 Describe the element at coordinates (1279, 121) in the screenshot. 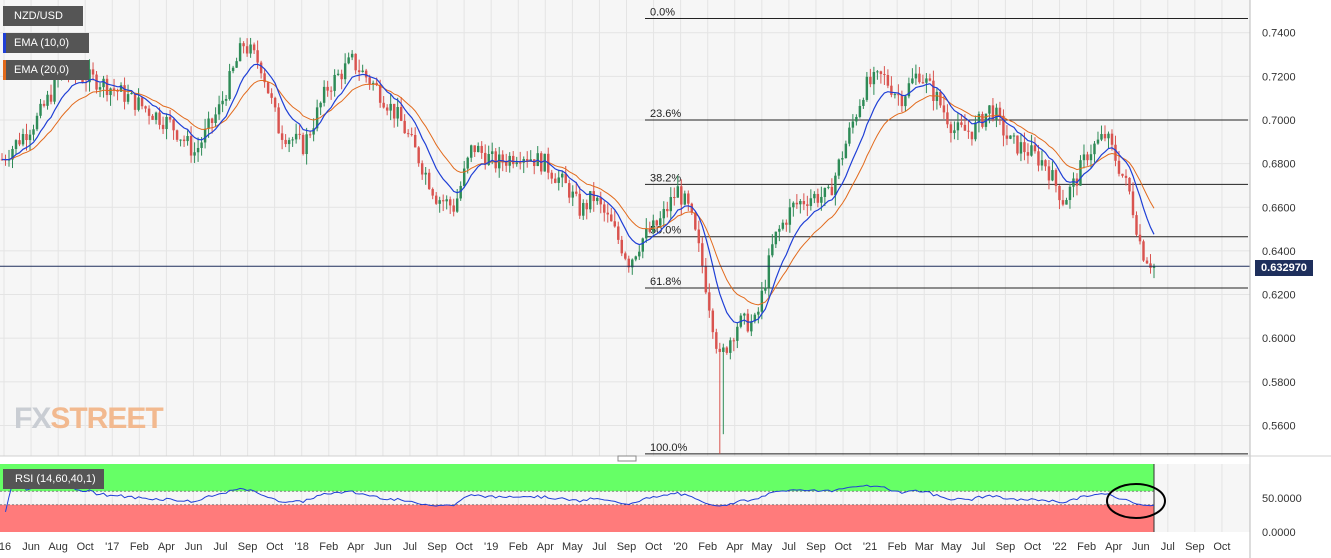

I see `y-tick-label: 0.7000` at that location.